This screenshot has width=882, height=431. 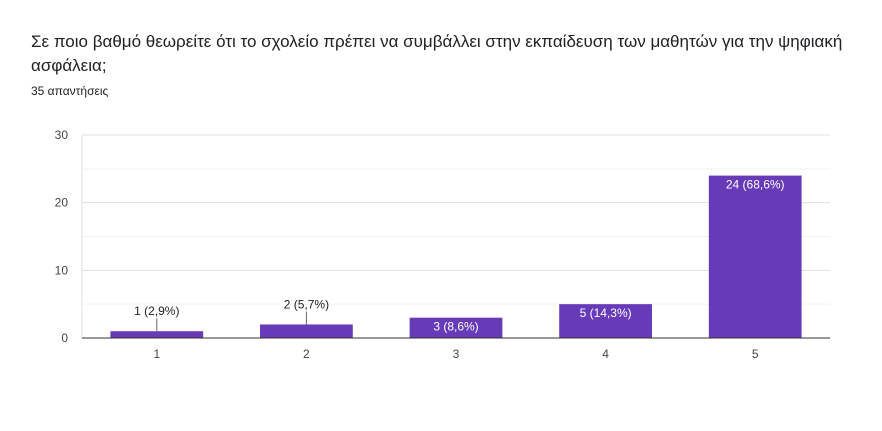 I want to click on data-label: 1 (2,9%), so click(x=156, y=311).